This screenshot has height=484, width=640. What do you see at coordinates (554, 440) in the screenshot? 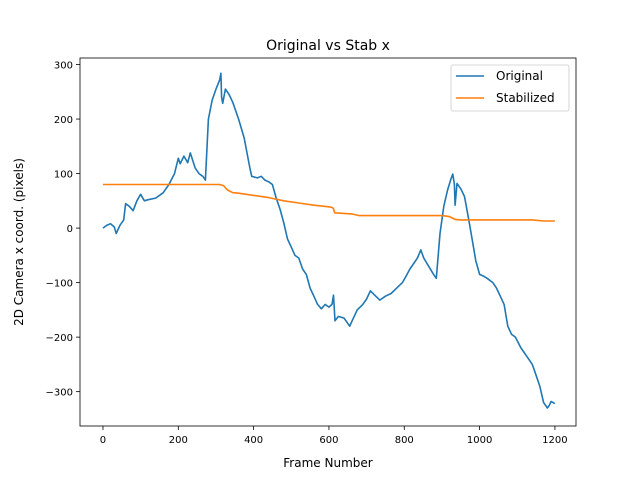
I see `x-tick-label: 1200` at bounding box center [554, 440].